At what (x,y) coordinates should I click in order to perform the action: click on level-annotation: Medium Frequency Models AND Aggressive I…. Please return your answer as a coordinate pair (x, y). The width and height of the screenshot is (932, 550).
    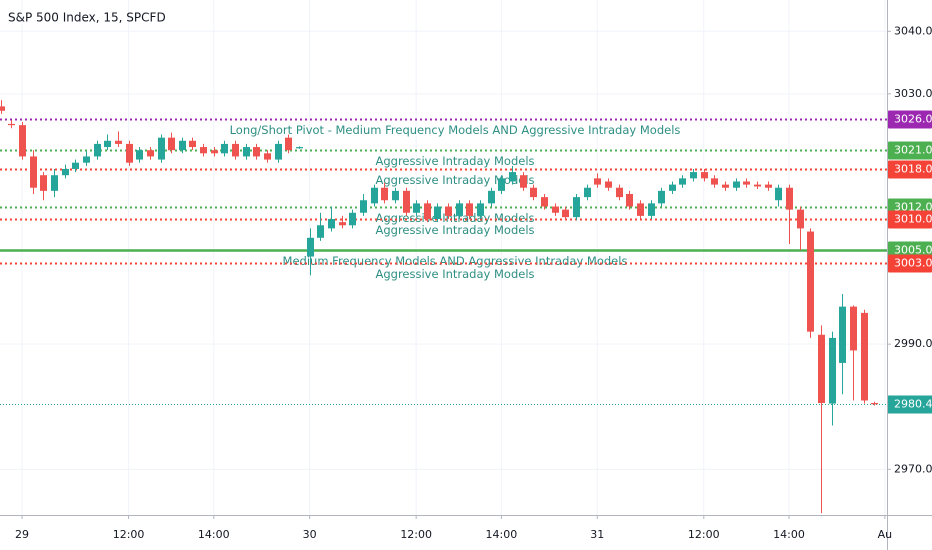
    Looking at the image, I should click on (455, 261).